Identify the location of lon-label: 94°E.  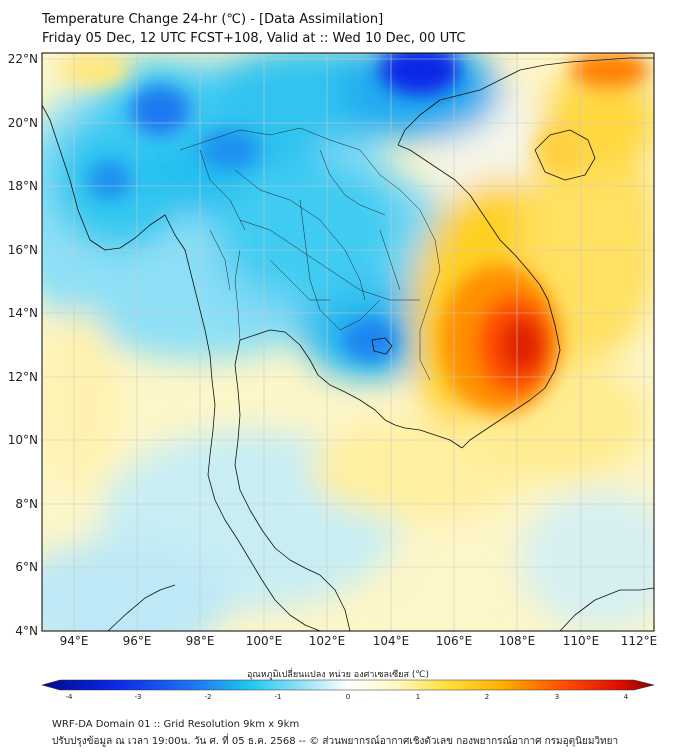
(74, 641).